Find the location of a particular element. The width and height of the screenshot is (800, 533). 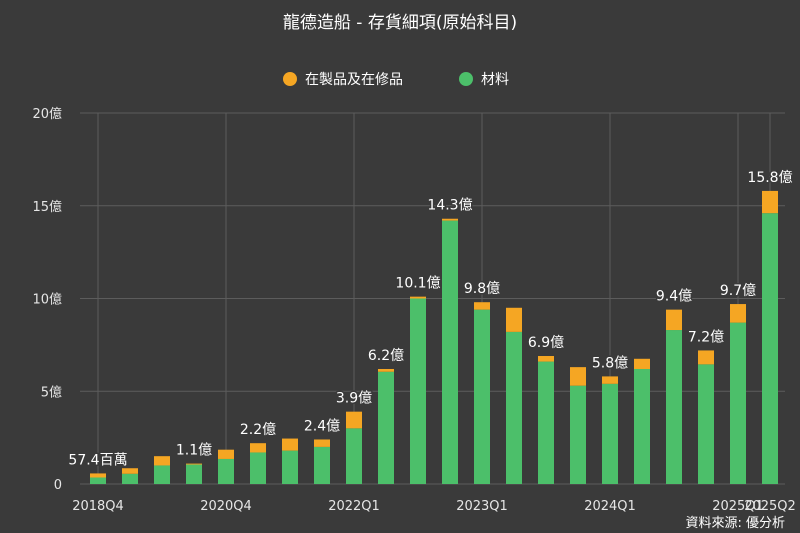

bar-total-label: 9.4億 is located at coordinates (674, 297).